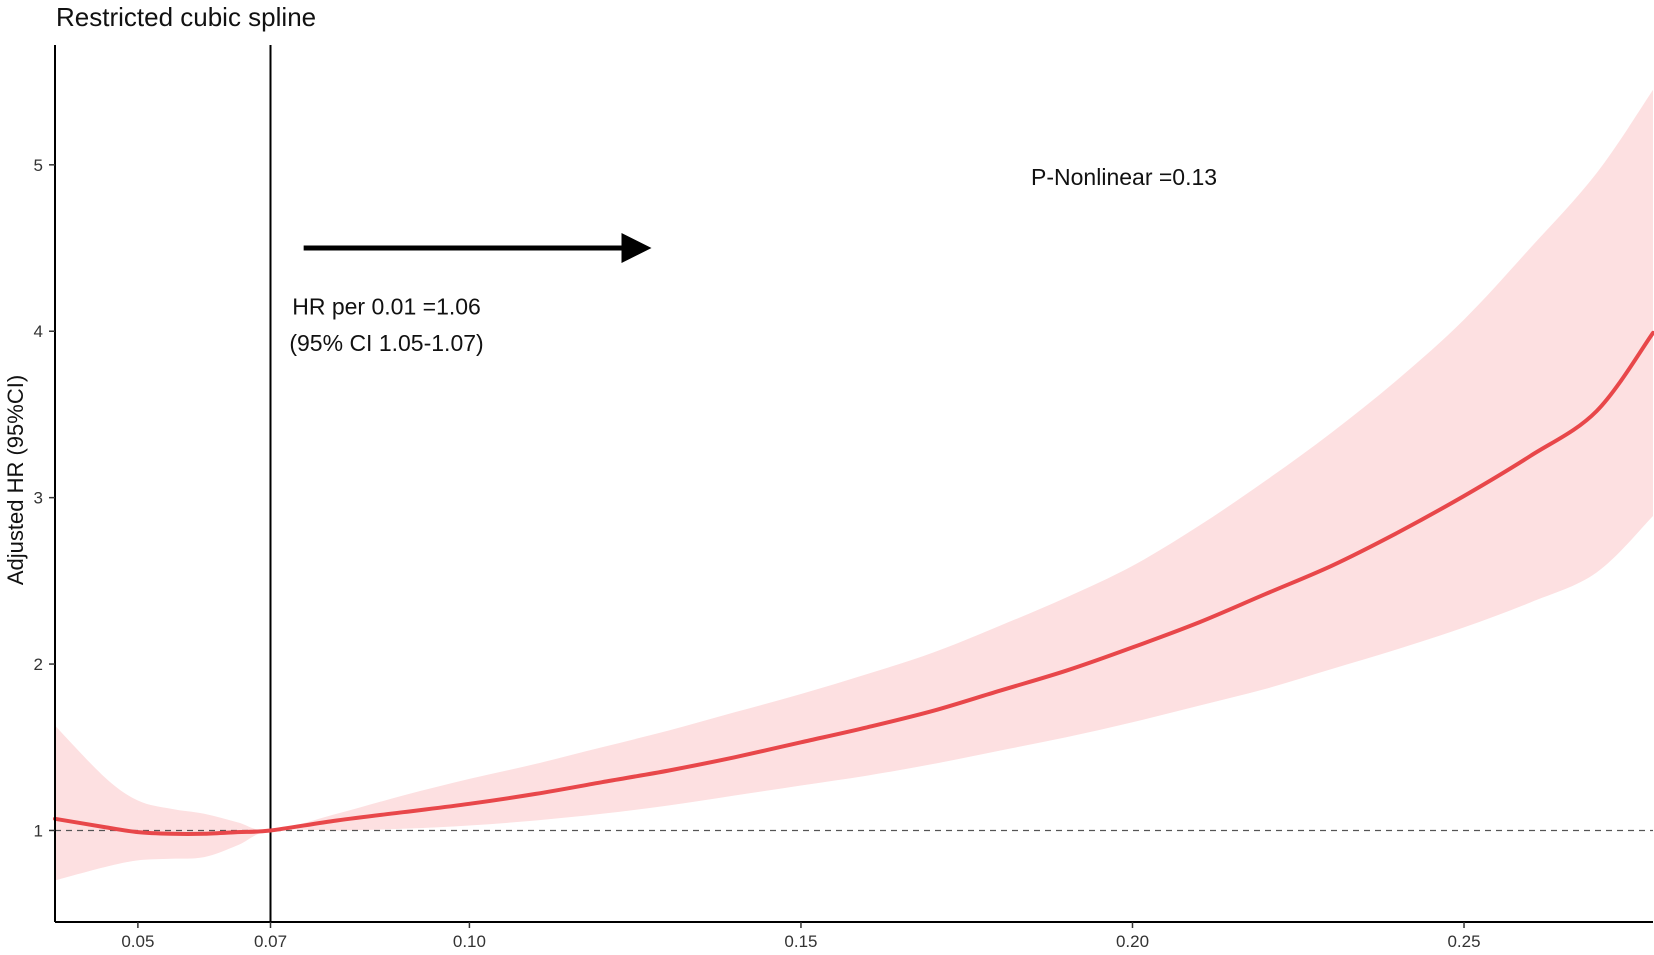 This screenshot has width=1654, height=955. What do you see at coordinates (386, 343) in the screenshot?
I see `hr-annotation-line2: (95% CI 1.05-1.07)` at bounding box center [386, 343].